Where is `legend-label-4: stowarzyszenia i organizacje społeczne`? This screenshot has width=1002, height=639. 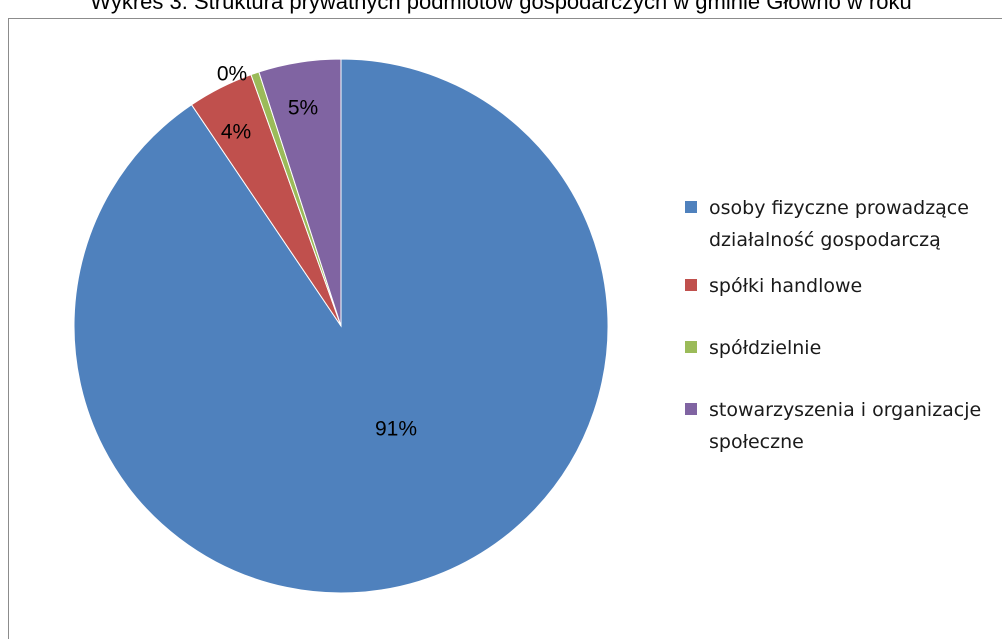 legend-label-4: stowarzyszenia i organizacje społeczne is located at coordinates (845, 426).